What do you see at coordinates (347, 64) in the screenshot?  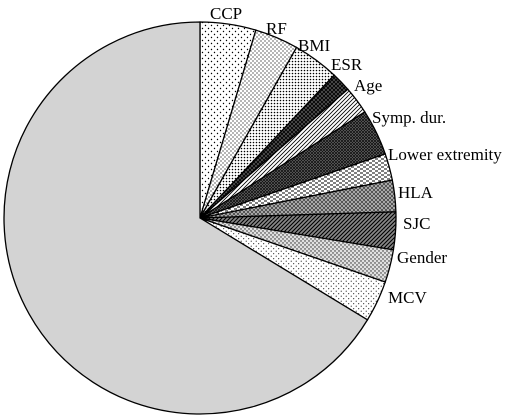 I see `slice-label-esr: ESR` at bounding box center [347, 64].